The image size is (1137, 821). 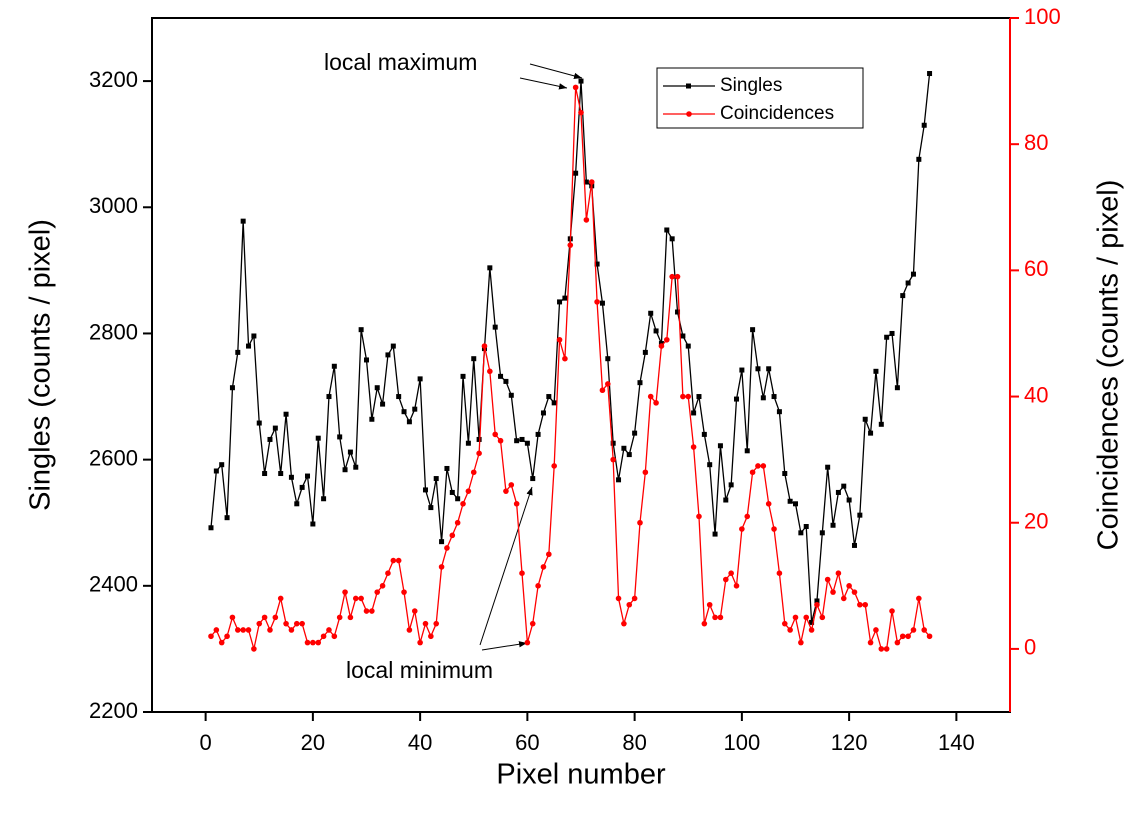 I want to click on y2-tick-label: 100, so click(x=1042, y=16).